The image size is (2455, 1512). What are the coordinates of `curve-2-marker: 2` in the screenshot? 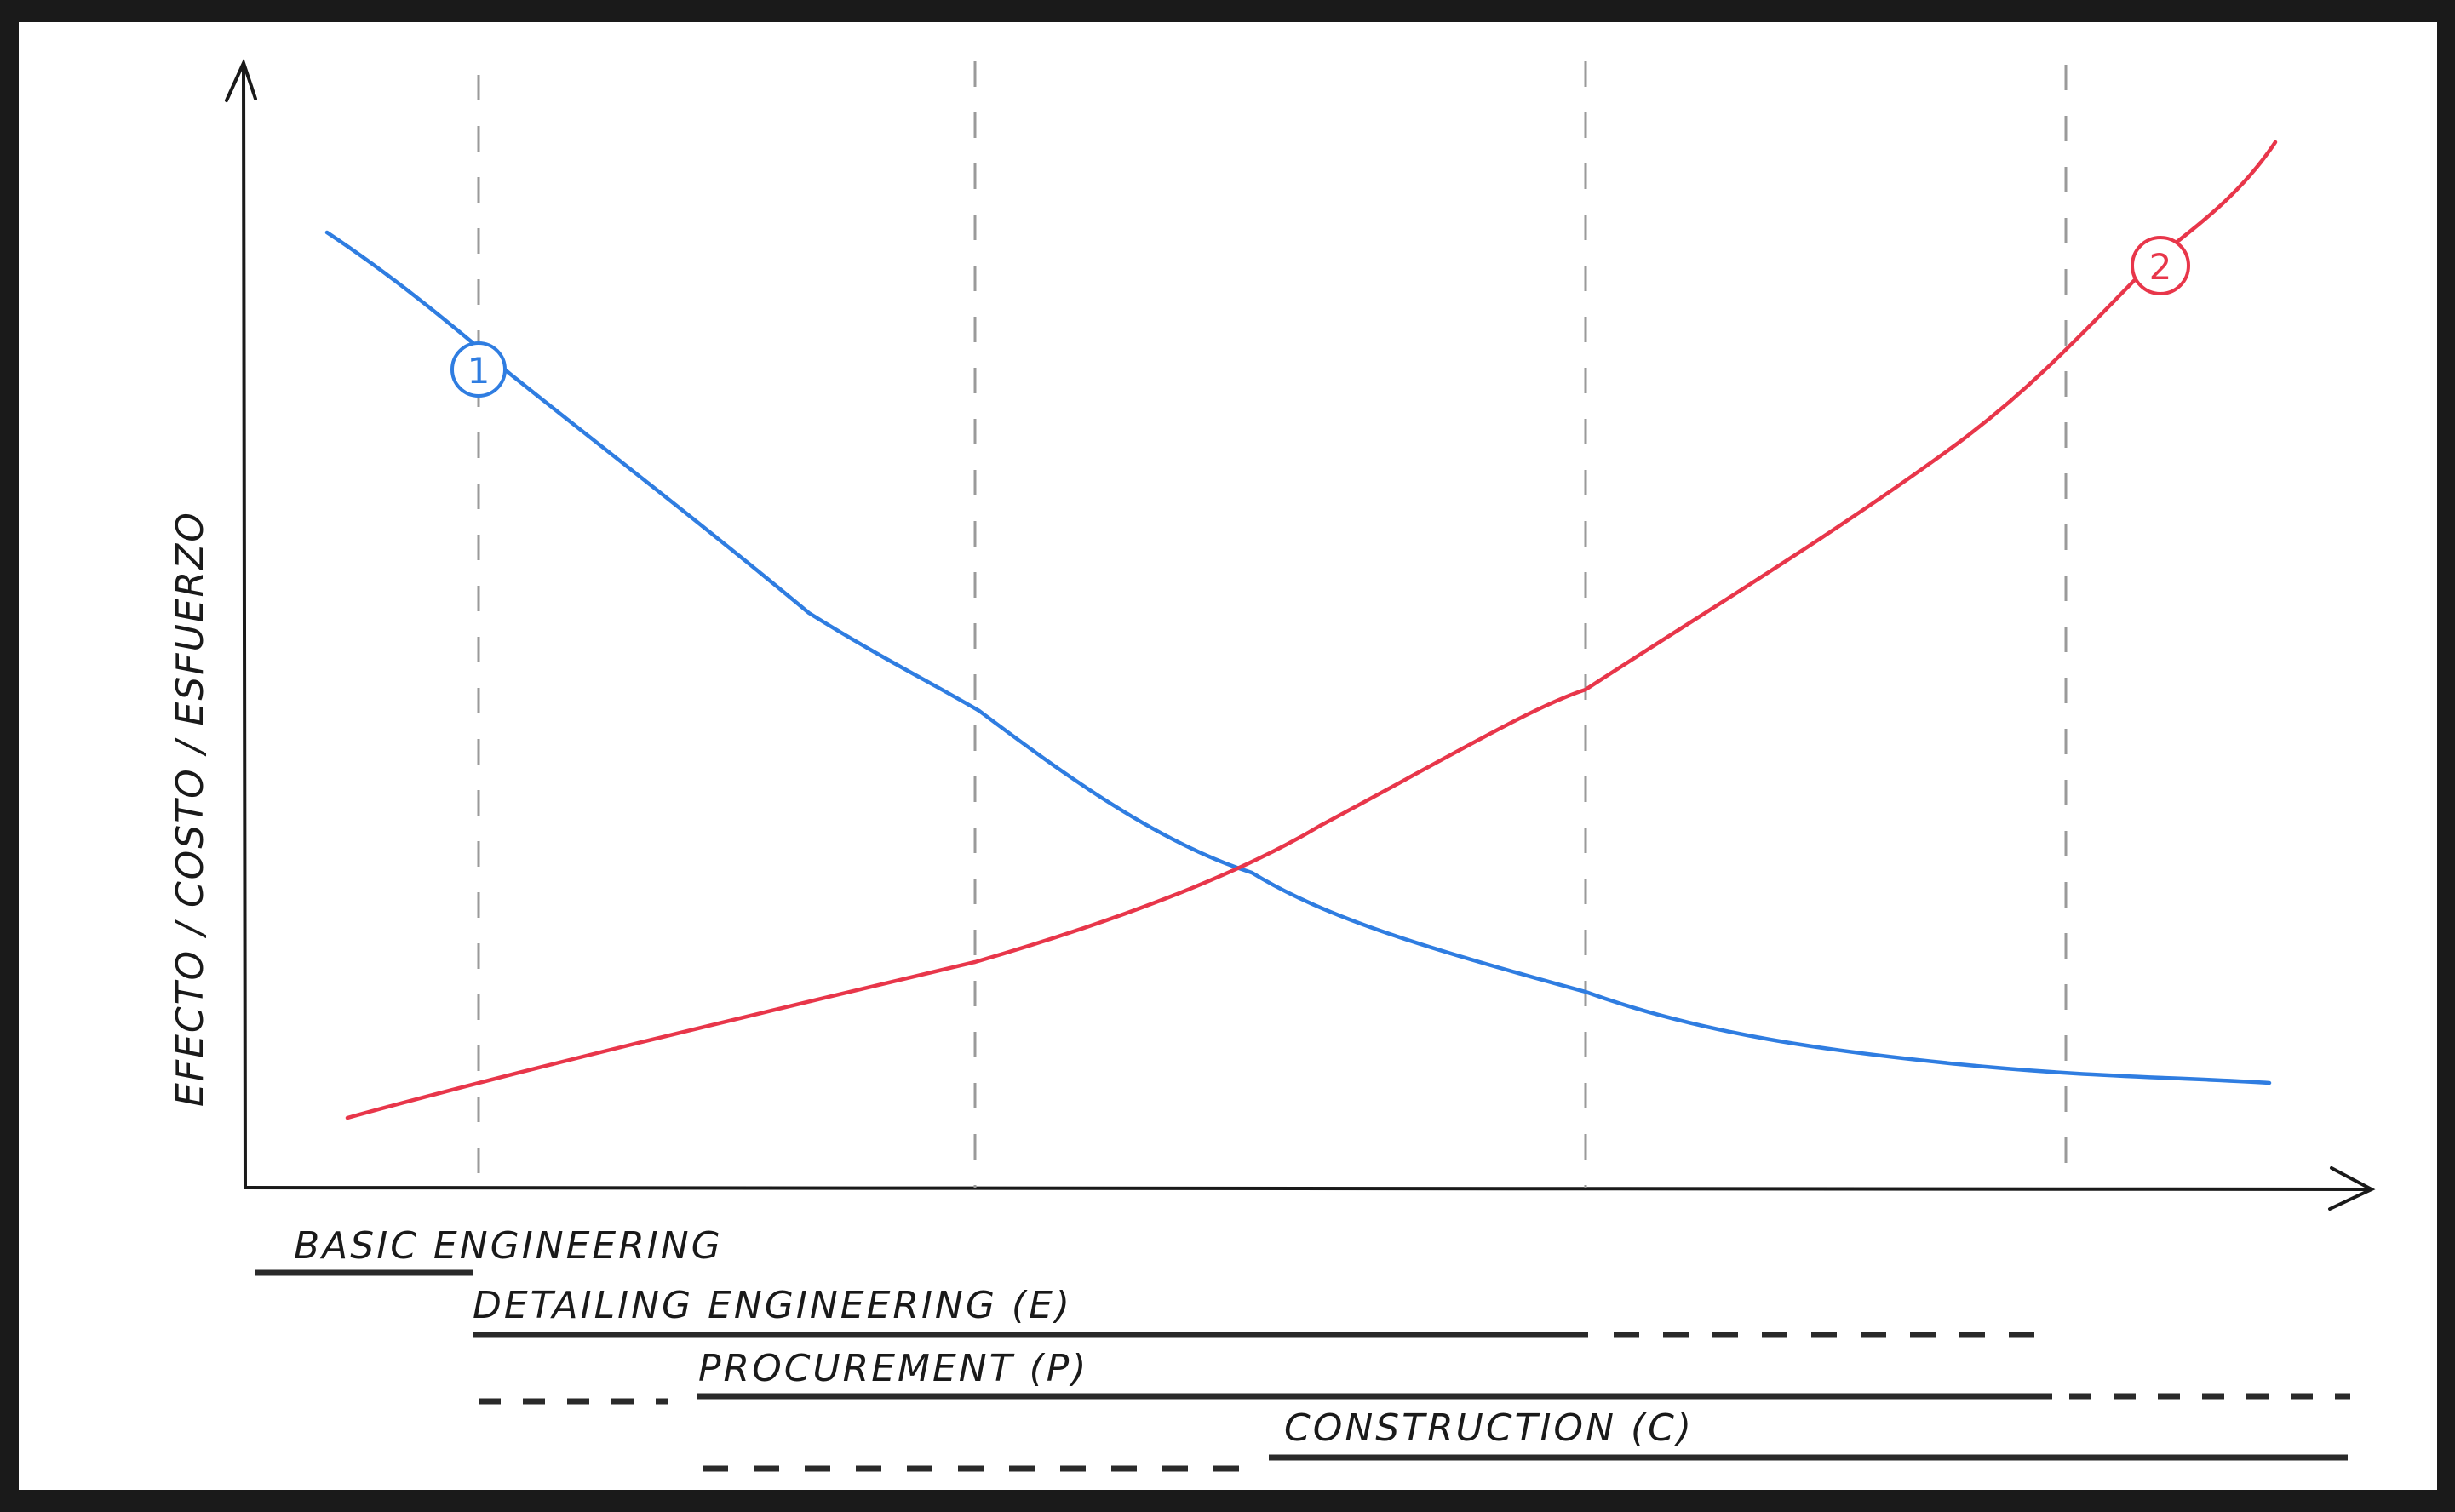 It's located at (2161, 265).